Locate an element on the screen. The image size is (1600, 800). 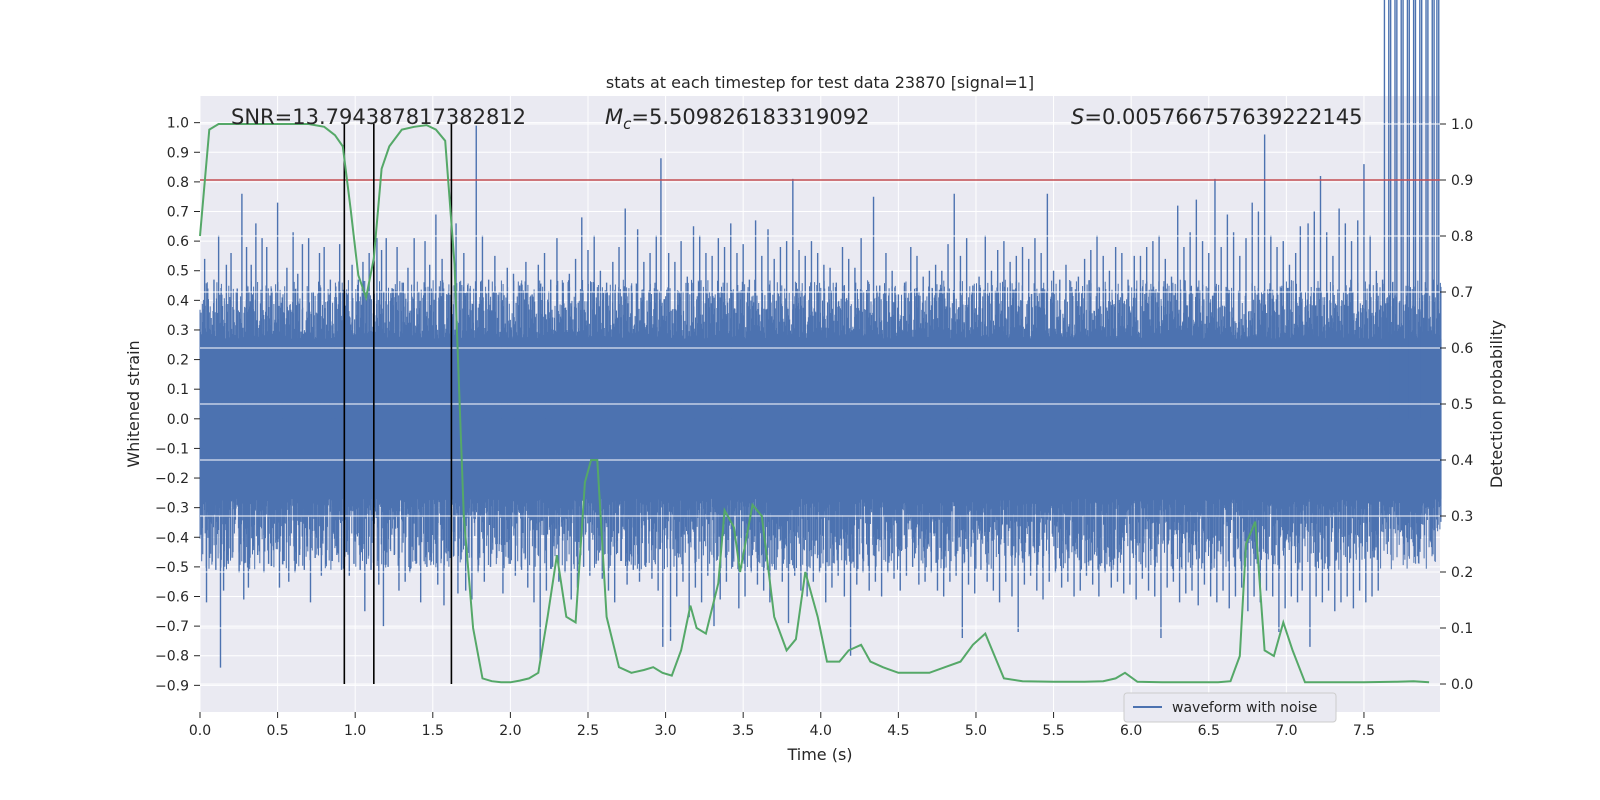
x-tick-label: 1.5 is located at coordinates (433, 731).